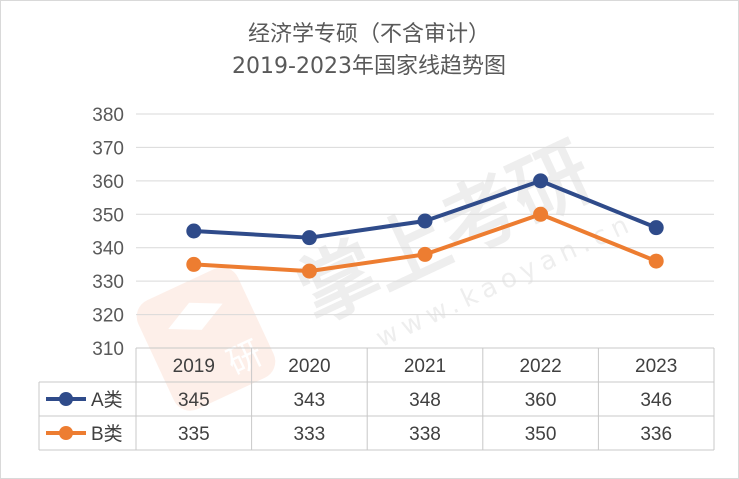 Image resolution: width=739 pixels, height=479 pixels. Describe the element at coordinates (194, 366) in the screenshot. I see `x-category-label: 2019` at that location.